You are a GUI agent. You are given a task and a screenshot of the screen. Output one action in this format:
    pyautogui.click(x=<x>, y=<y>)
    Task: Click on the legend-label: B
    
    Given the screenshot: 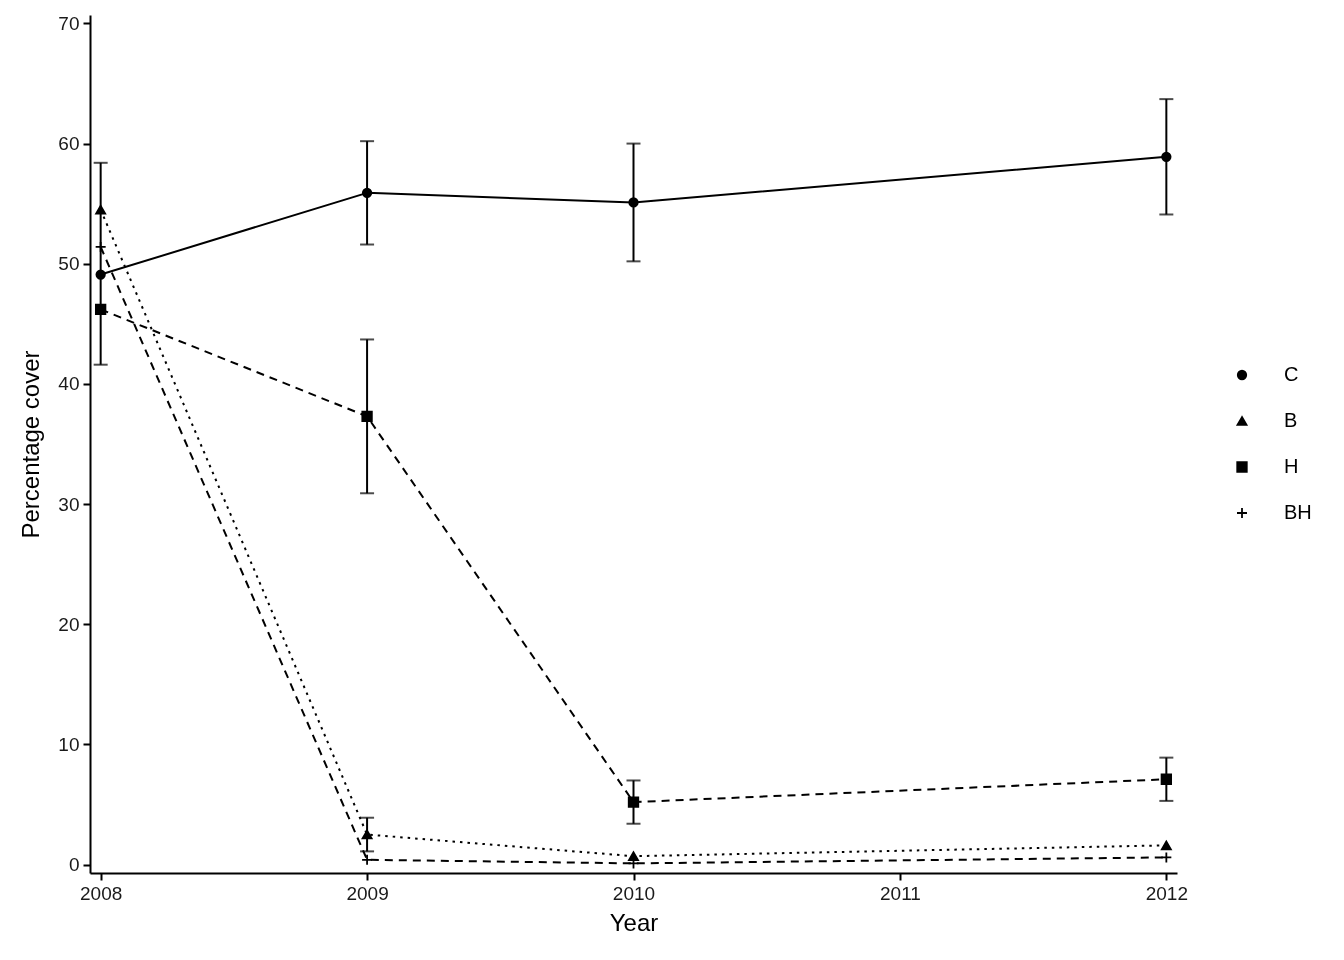 What is the action you would take?
    pyautogui.click(x=1291, y=420)
    